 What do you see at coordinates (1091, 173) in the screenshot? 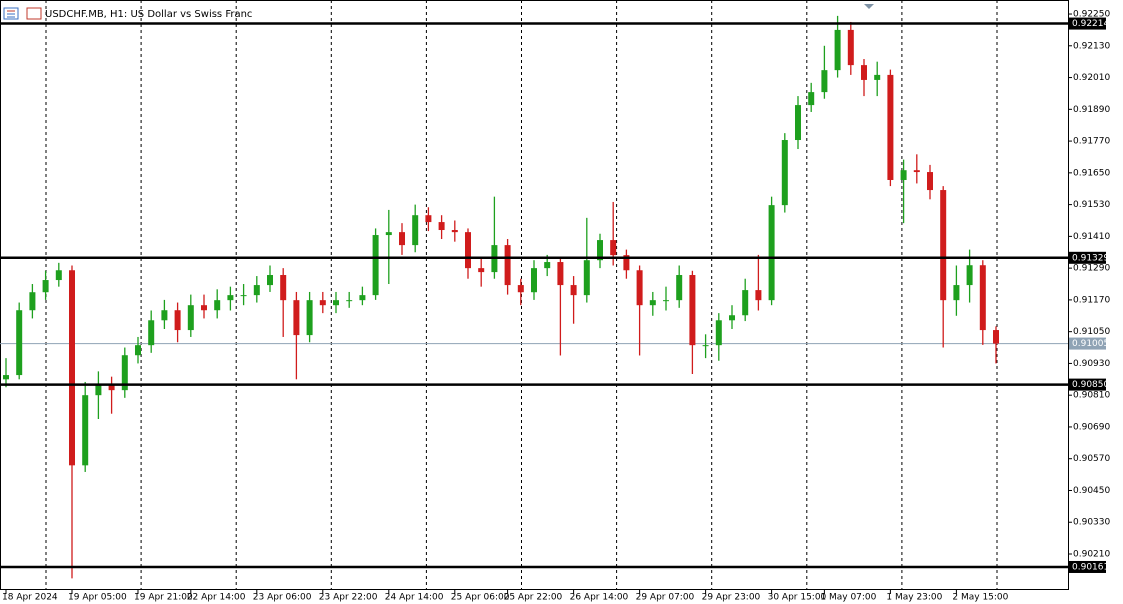
I see `y-tick-label: 0.91650` at bounding box center [1091, 173].